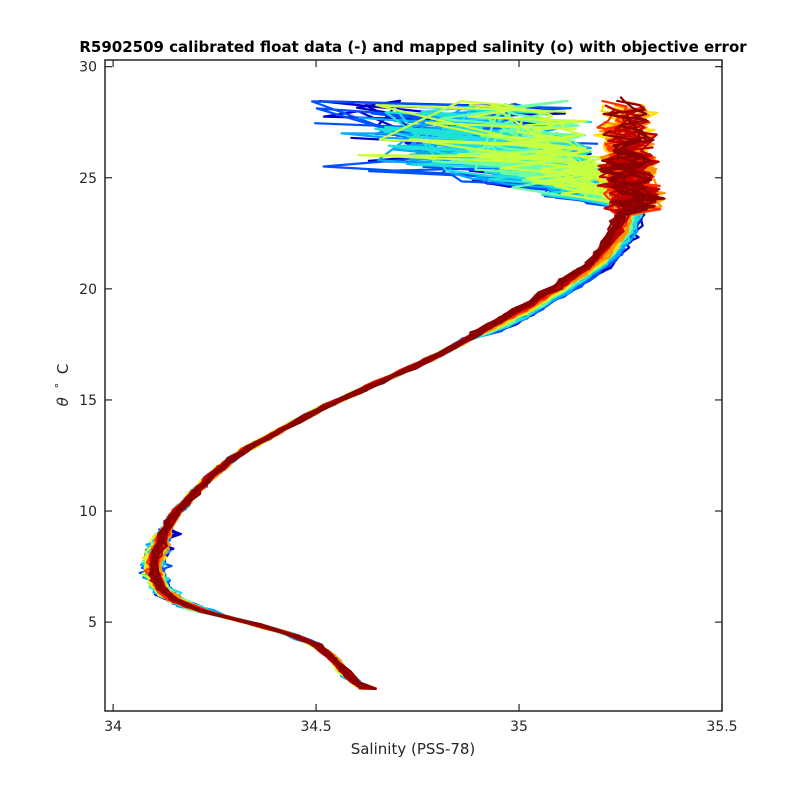 Image resolution: width=800 pixels, height=800 pixels. I want to click on y-axis-label: θ ° C, so click(60, 385).